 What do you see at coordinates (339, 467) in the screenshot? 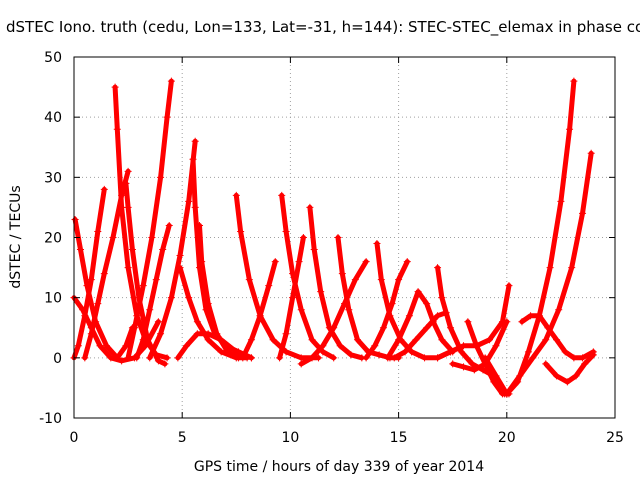
I see `x-axis-label: GPS time / hours of day 339 of year 2014` at bounding box center [339, 467].